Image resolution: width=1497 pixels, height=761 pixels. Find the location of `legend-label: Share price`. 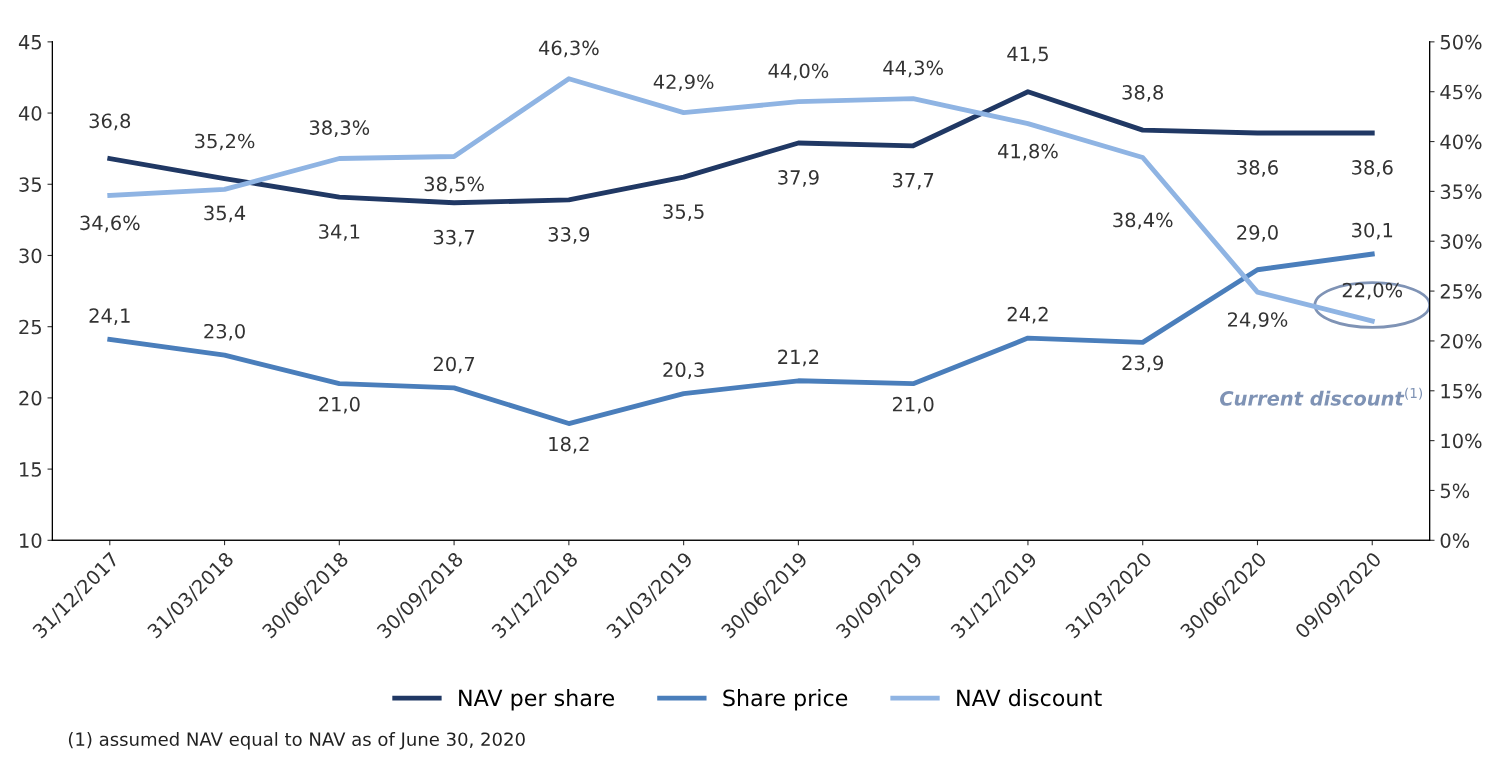

legend-label: Share price is located at coordinates (785, 700).